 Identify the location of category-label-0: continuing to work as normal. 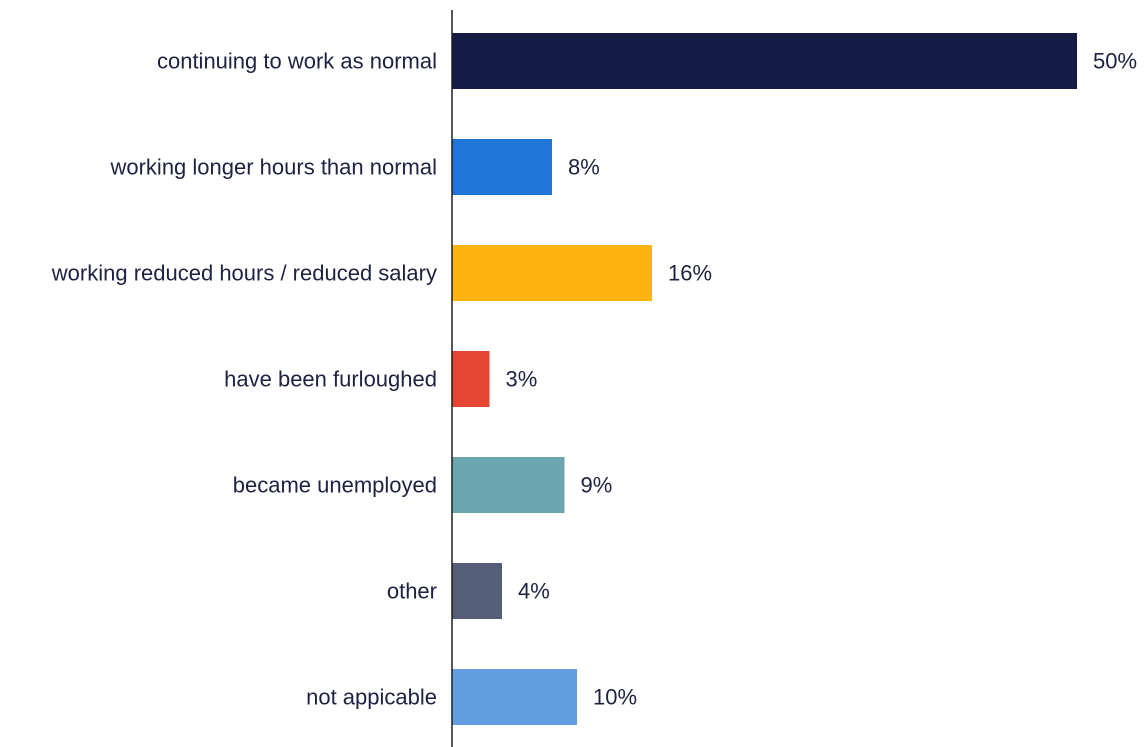
(297, 61).